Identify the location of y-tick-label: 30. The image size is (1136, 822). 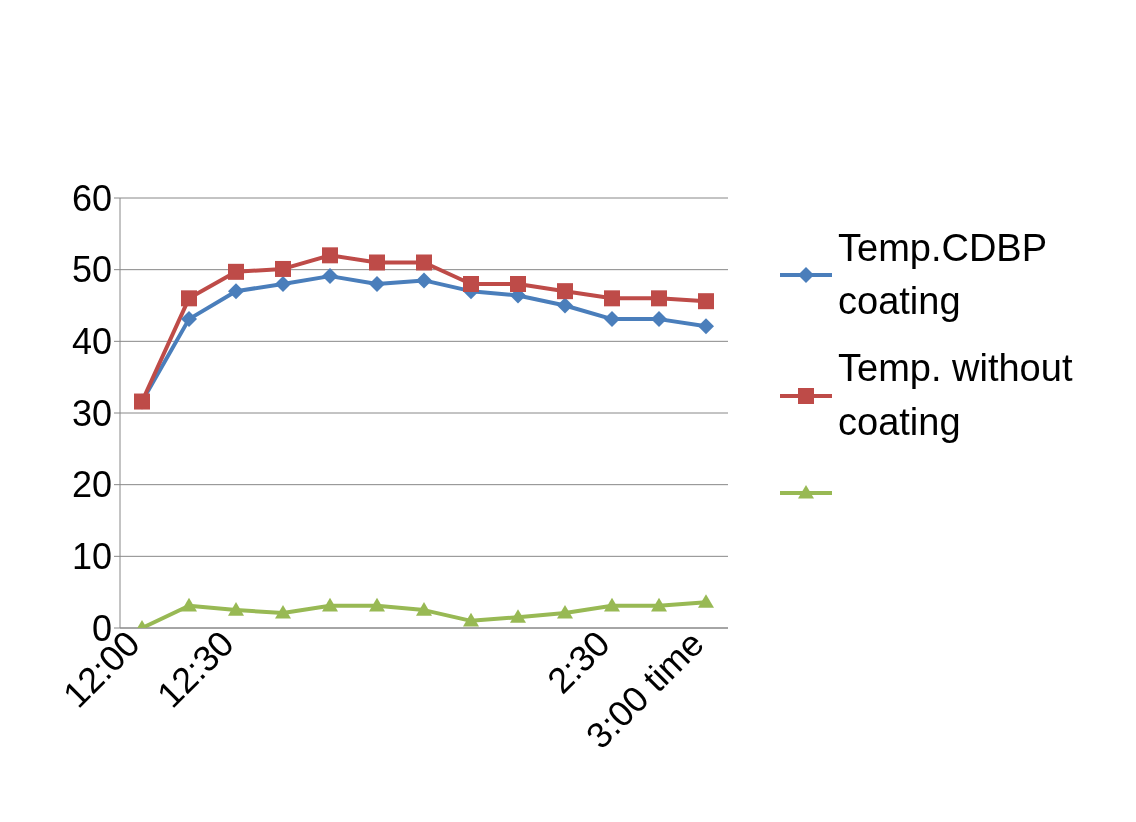
(91, 413).